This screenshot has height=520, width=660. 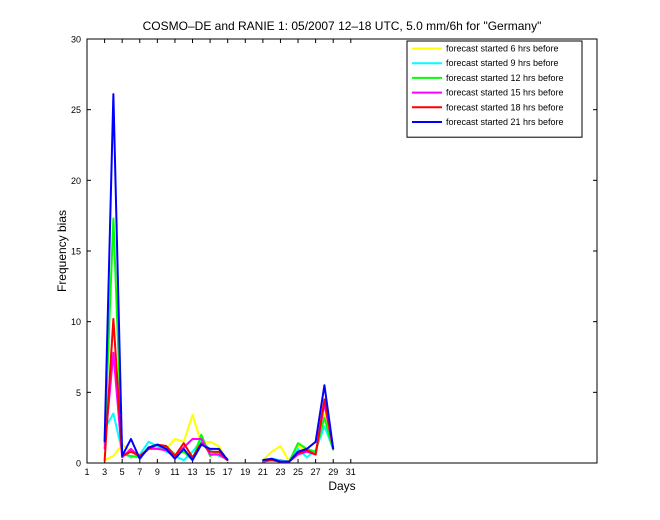 What do you see at coordinates (86, 472) in the screenshot?
I see `x-tick-label: 1` at bounding box center [86, 472].